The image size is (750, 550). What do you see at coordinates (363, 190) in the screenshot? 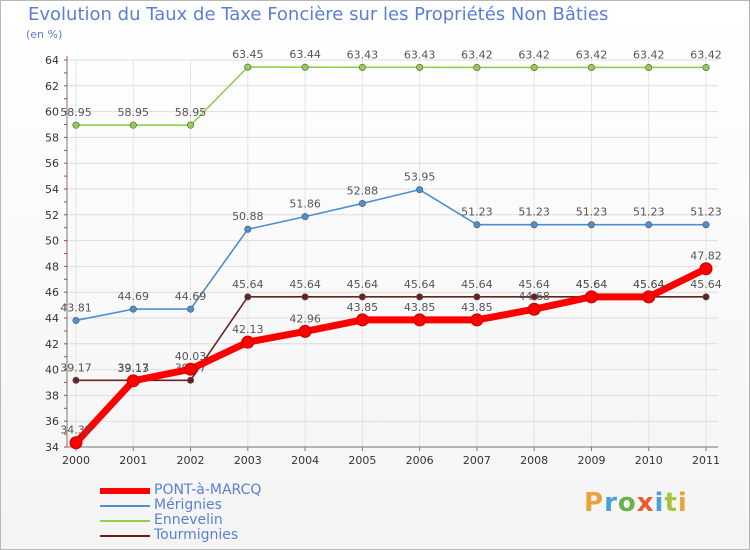
I see `data-label: 52.88` at bounding box center [363, 190].